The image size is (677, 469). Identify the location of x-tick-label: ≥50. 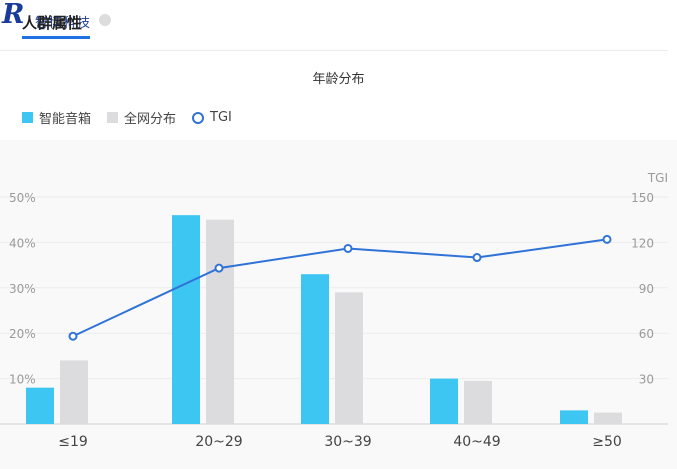
(607, 442).